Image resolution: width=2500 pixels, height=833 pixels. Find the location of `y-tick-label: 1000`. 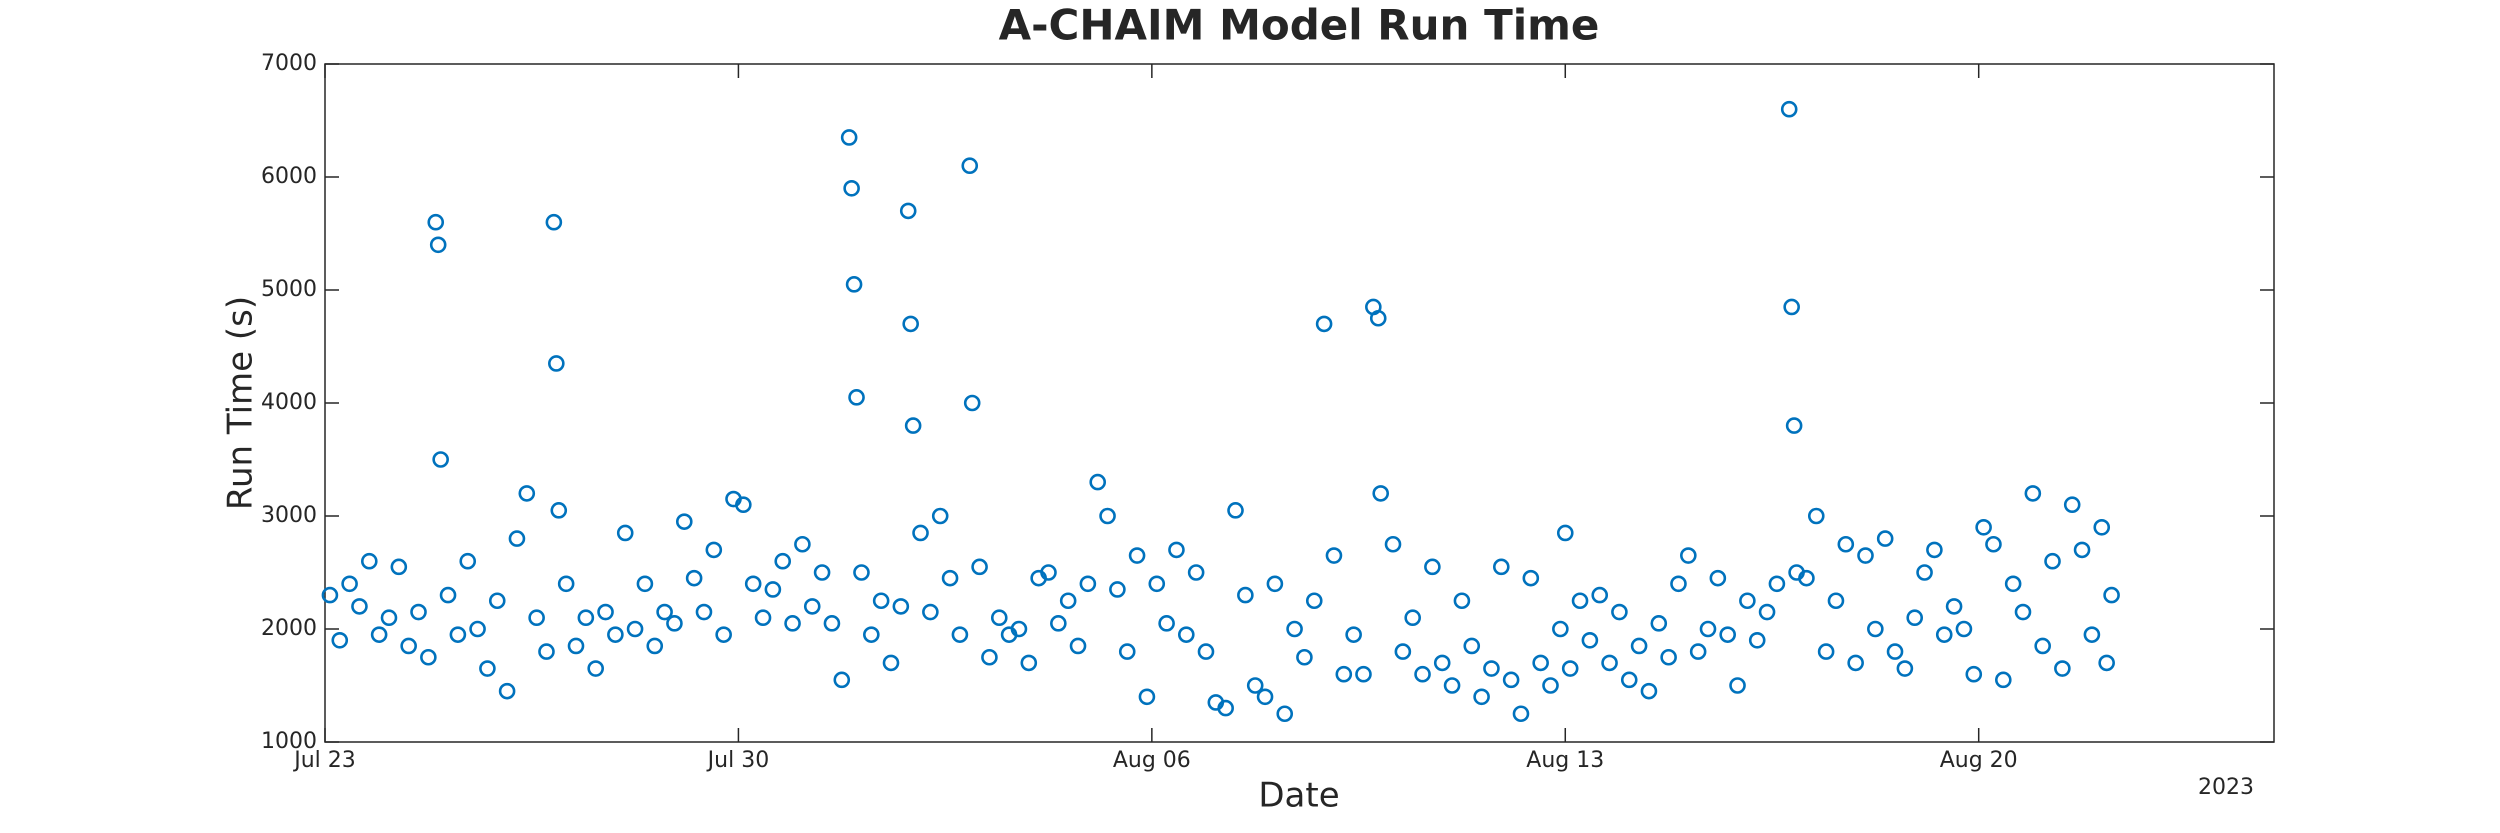

y-tick-label: 1000 is located at coordinates (289, 741).